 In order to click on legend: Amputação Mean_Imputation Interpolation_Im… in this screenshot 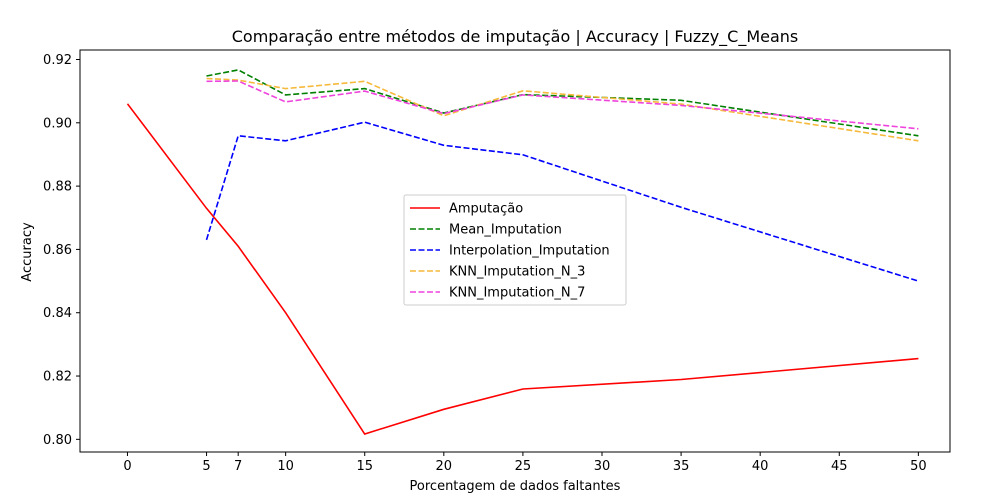, I will do `click(515, 250)`.